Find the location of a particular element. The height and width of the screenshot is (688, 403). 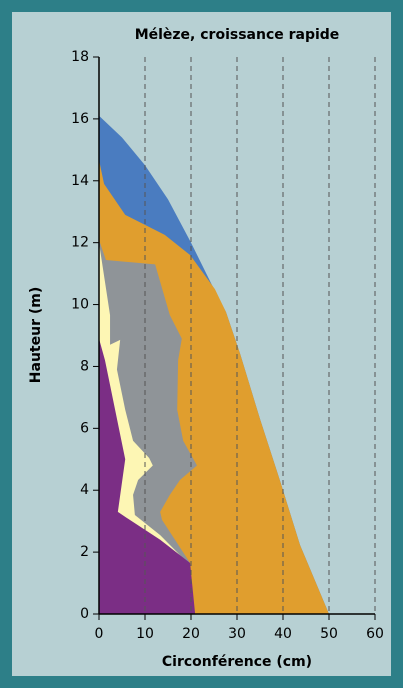

y-tick-label: 8 is located at coordinates (84, 366).